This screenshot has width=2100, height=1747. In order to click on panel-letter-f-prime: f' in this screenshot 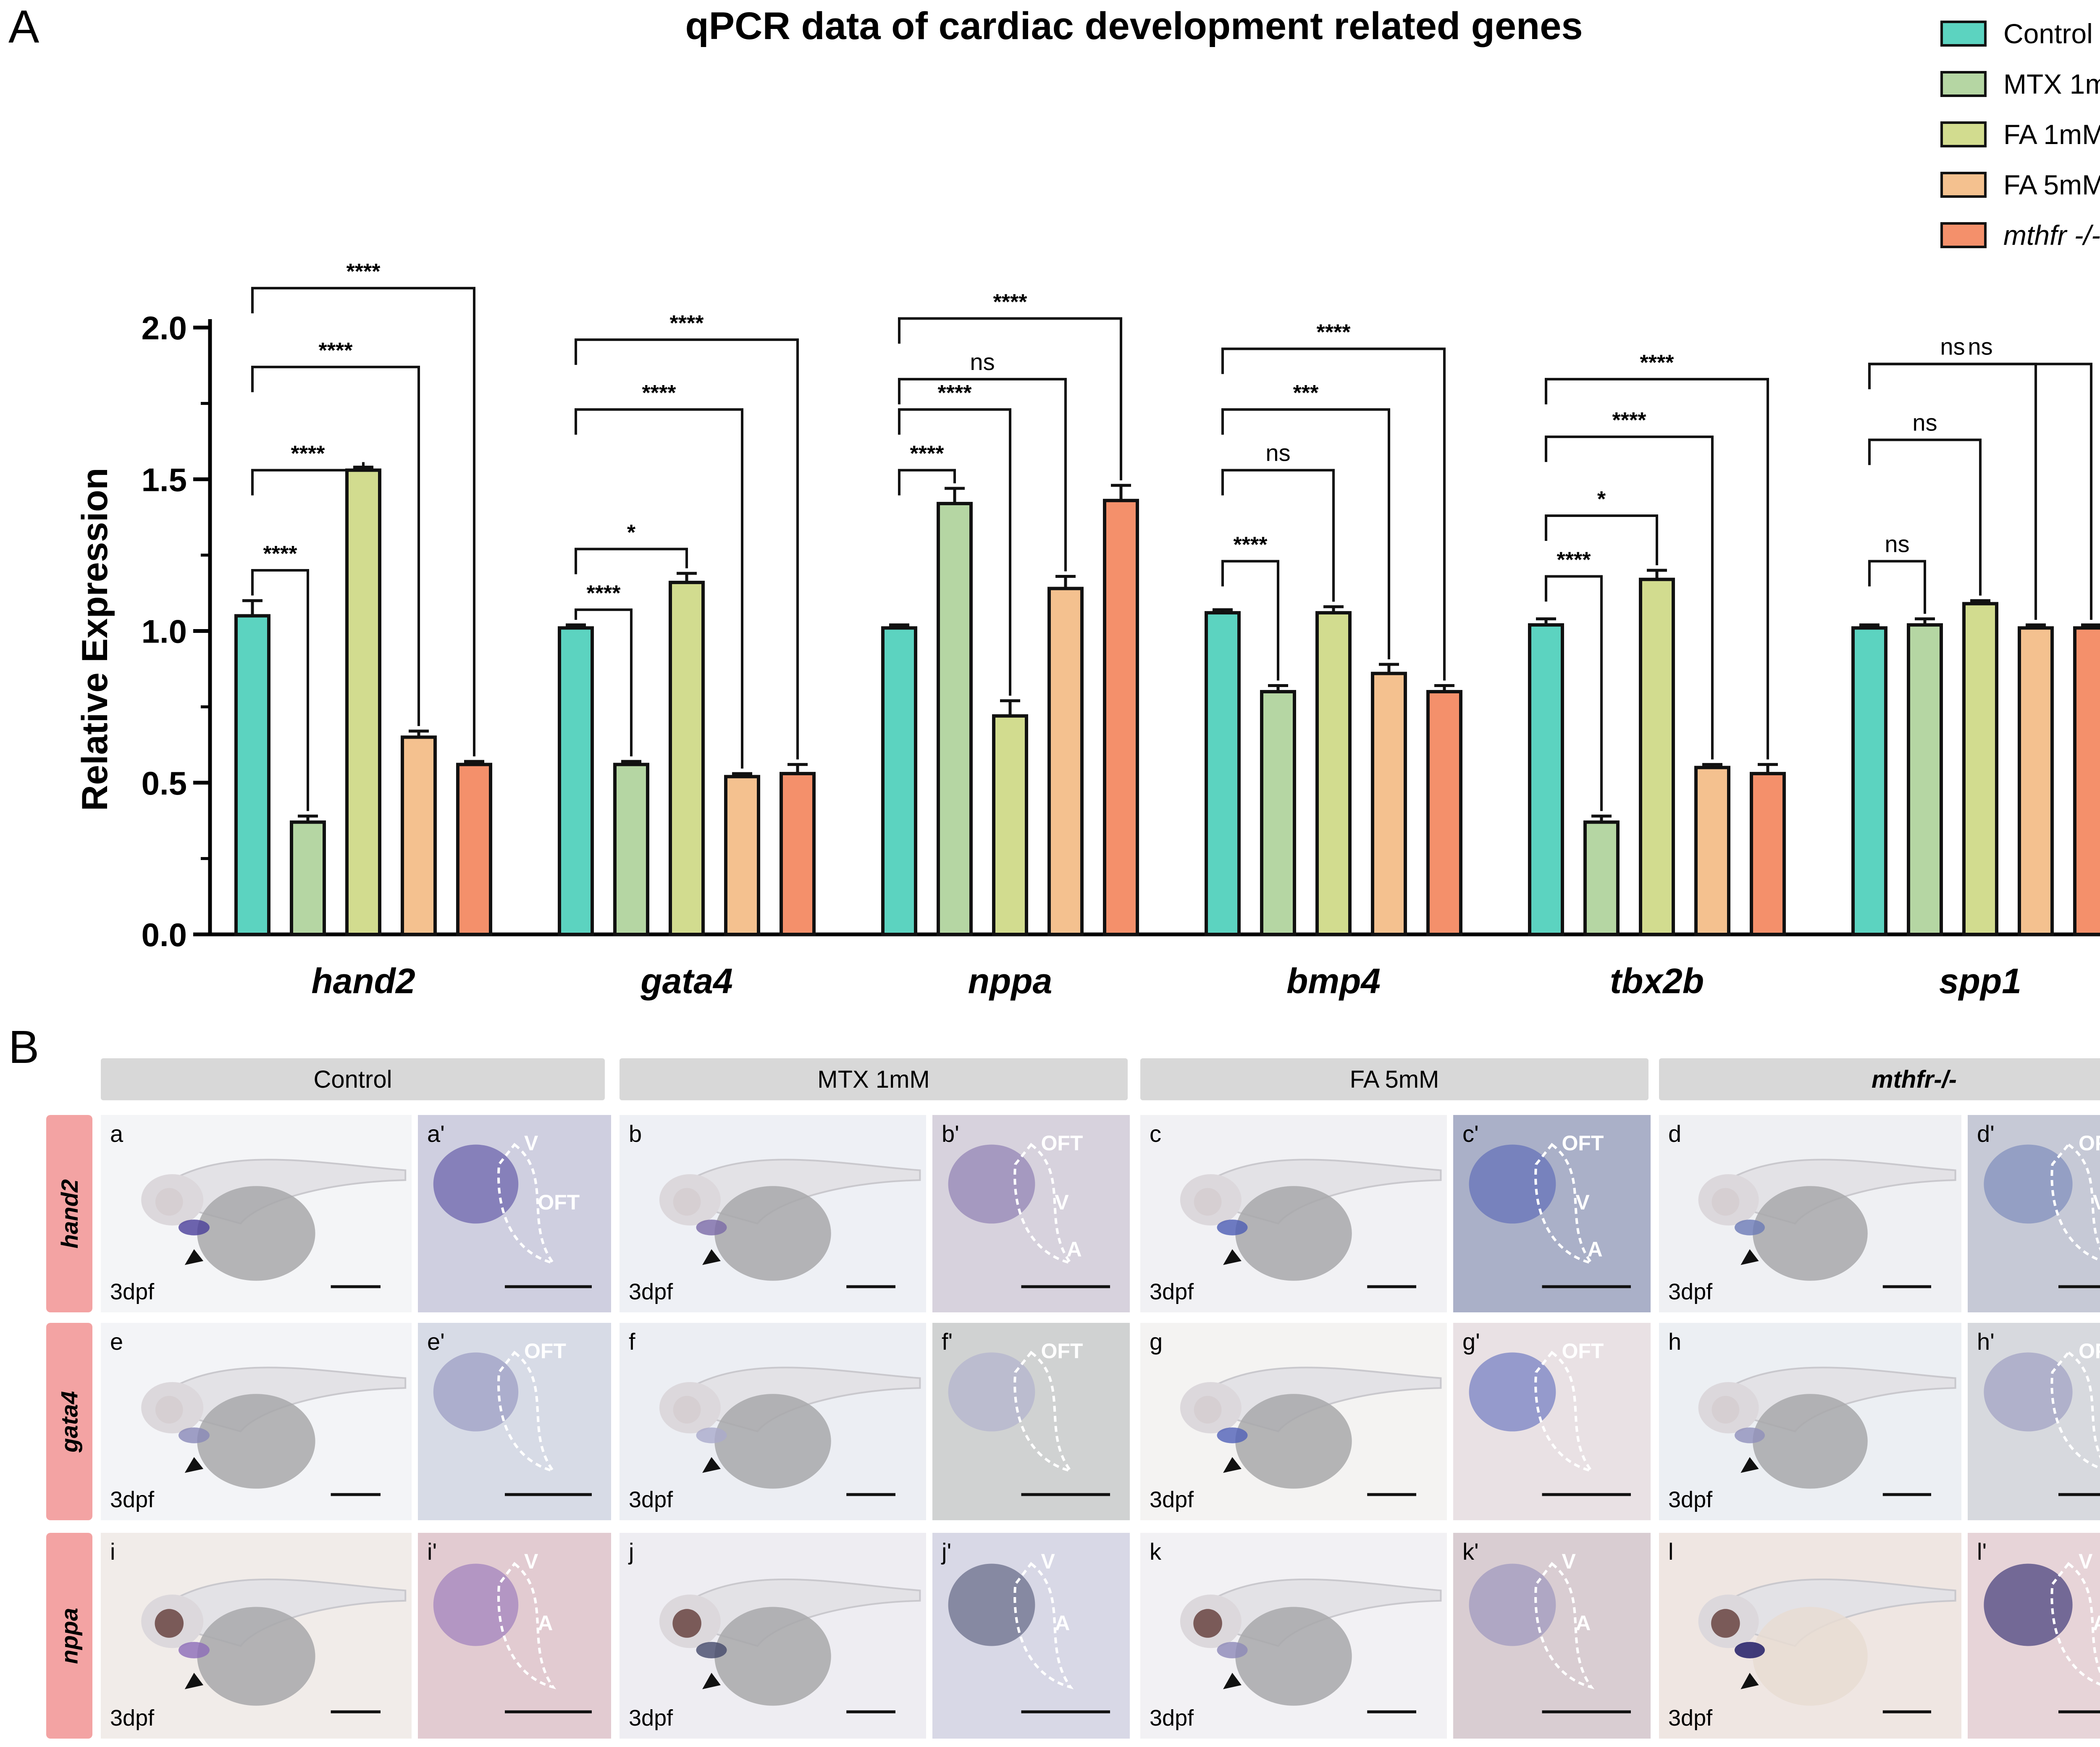, I will do `click(947, 1341)`.